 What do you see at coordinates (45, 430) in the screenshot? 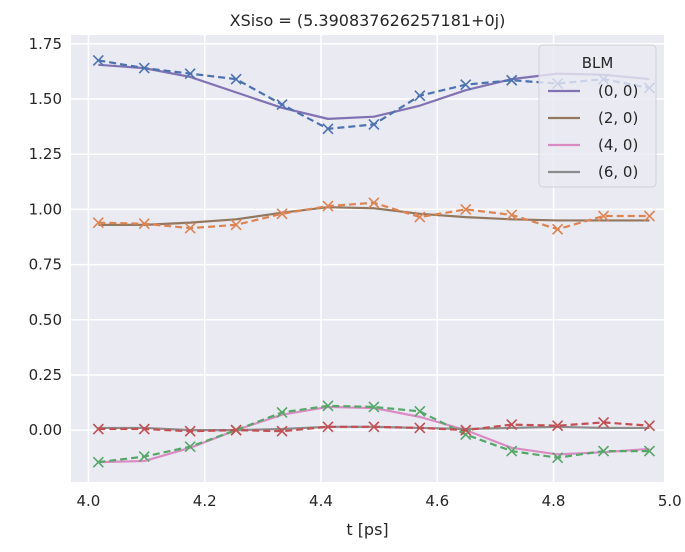
I see `y-tick-label: 0.00` at bounding box center [45, 430].